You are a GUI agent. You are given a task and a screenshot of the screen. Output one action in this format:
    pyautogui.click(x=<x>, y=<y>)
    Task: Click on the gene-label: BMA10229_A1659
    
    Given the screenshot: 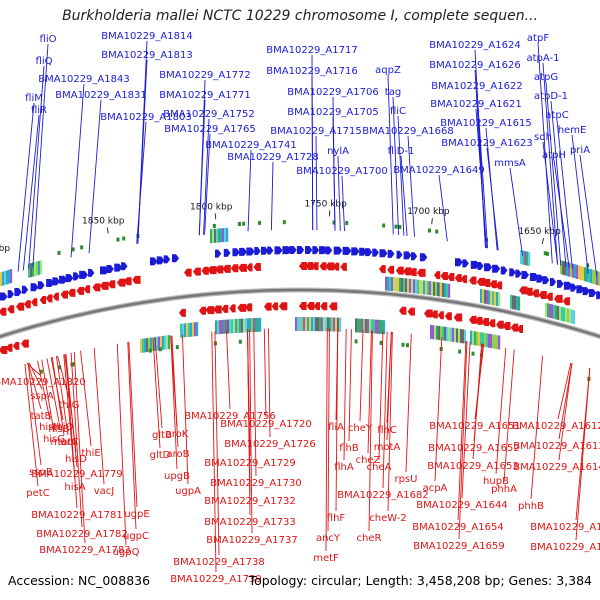 What is the action you would take?
    pyautogui.click(x=458, y=546)
    